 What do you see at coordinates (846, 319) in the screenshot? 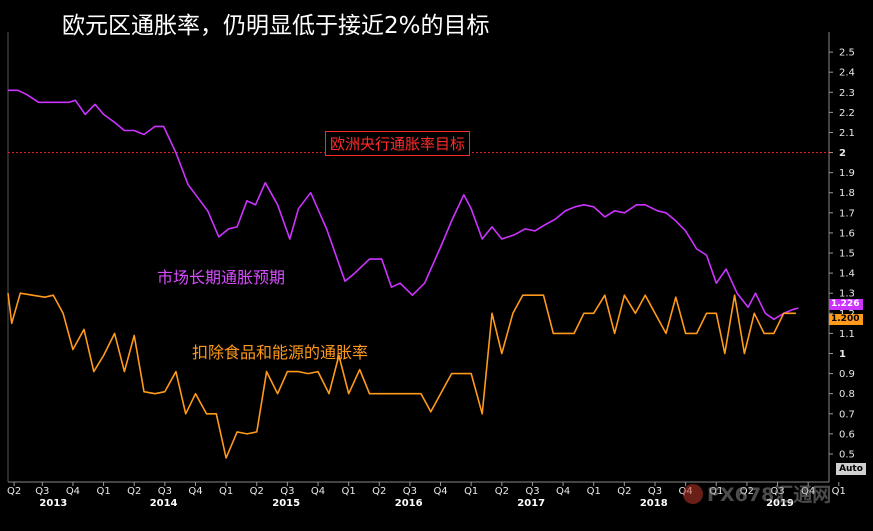
I see `last-value-tag-core: 1.200` at bounding box center [846, 319].